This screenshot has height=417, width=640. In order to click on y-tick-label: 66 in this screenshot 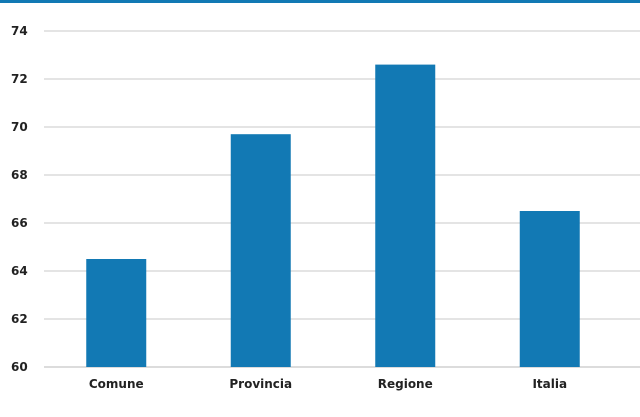, I will do `click(19, 223)`.